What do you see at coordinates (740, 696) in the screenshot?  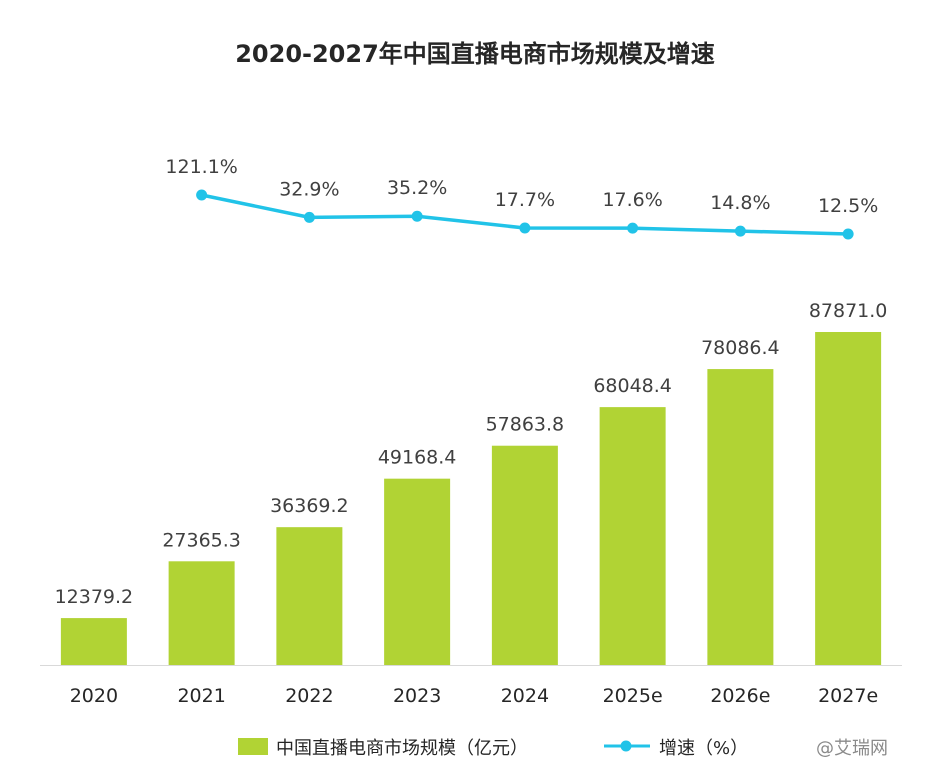 I see `x-tick-label: 2026e` at bounding box center [740, 696].